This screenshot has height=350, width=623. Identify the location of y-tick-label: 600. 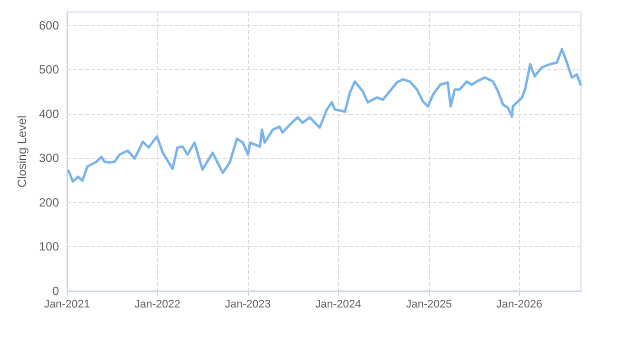
(49, 25).